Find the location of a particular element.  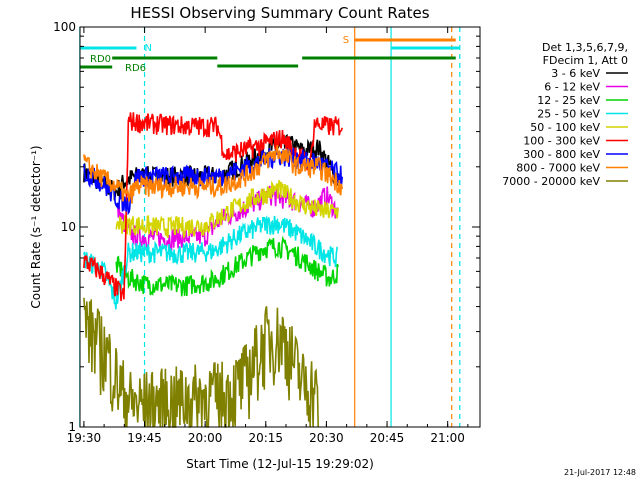

legend-entry-2: 12 - 25 keV is located at coordinates (568, 100).